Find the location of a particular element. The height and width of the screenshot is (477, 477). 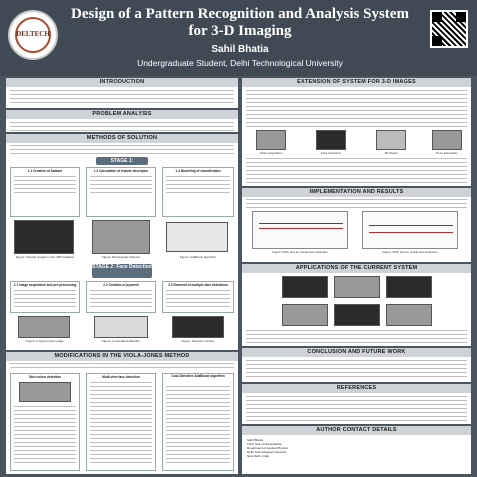

contact-dept: Department of Applied Physics is located at coordinates (267, 448).